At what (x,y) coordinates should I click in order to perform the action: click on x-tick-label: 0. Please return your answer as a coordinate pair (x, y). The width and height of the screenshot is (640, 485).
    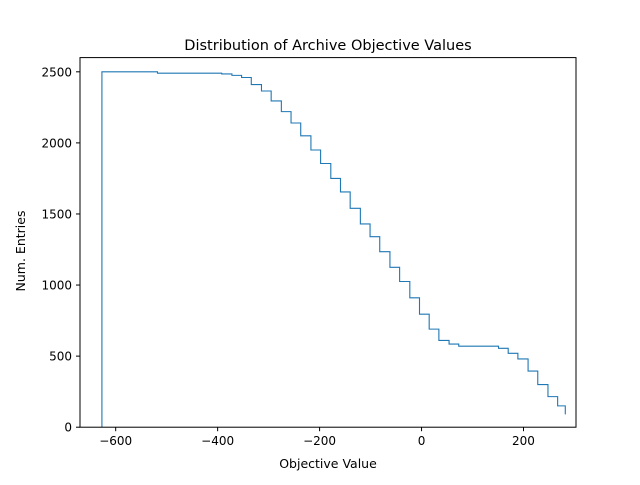
    Looking at the image, I should click on (422, 441).